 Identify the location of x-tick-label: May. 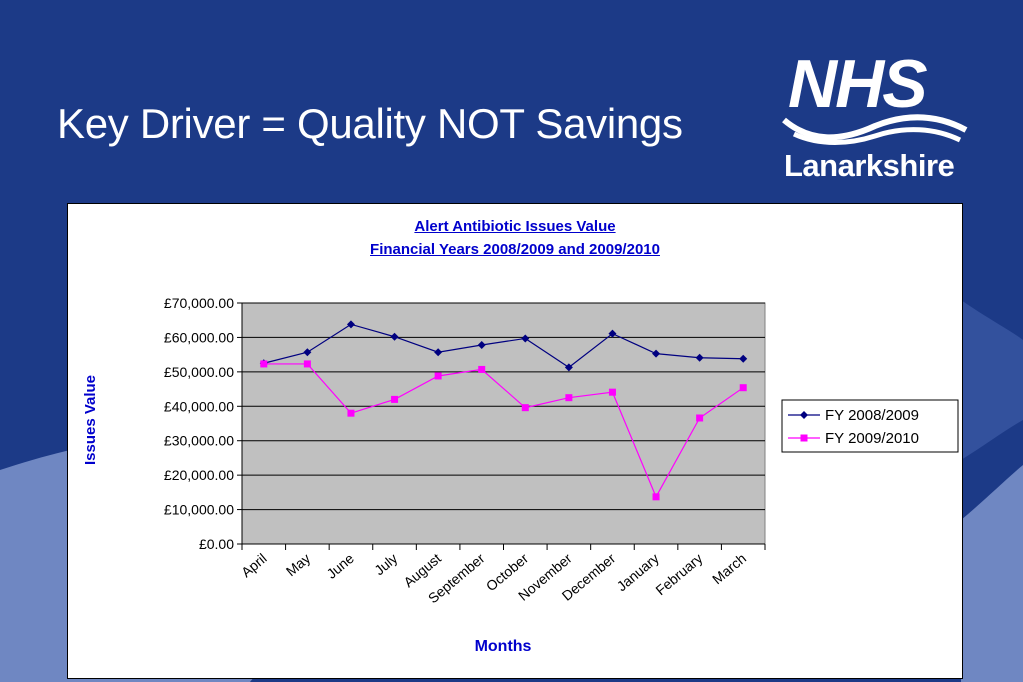
(298, 564).